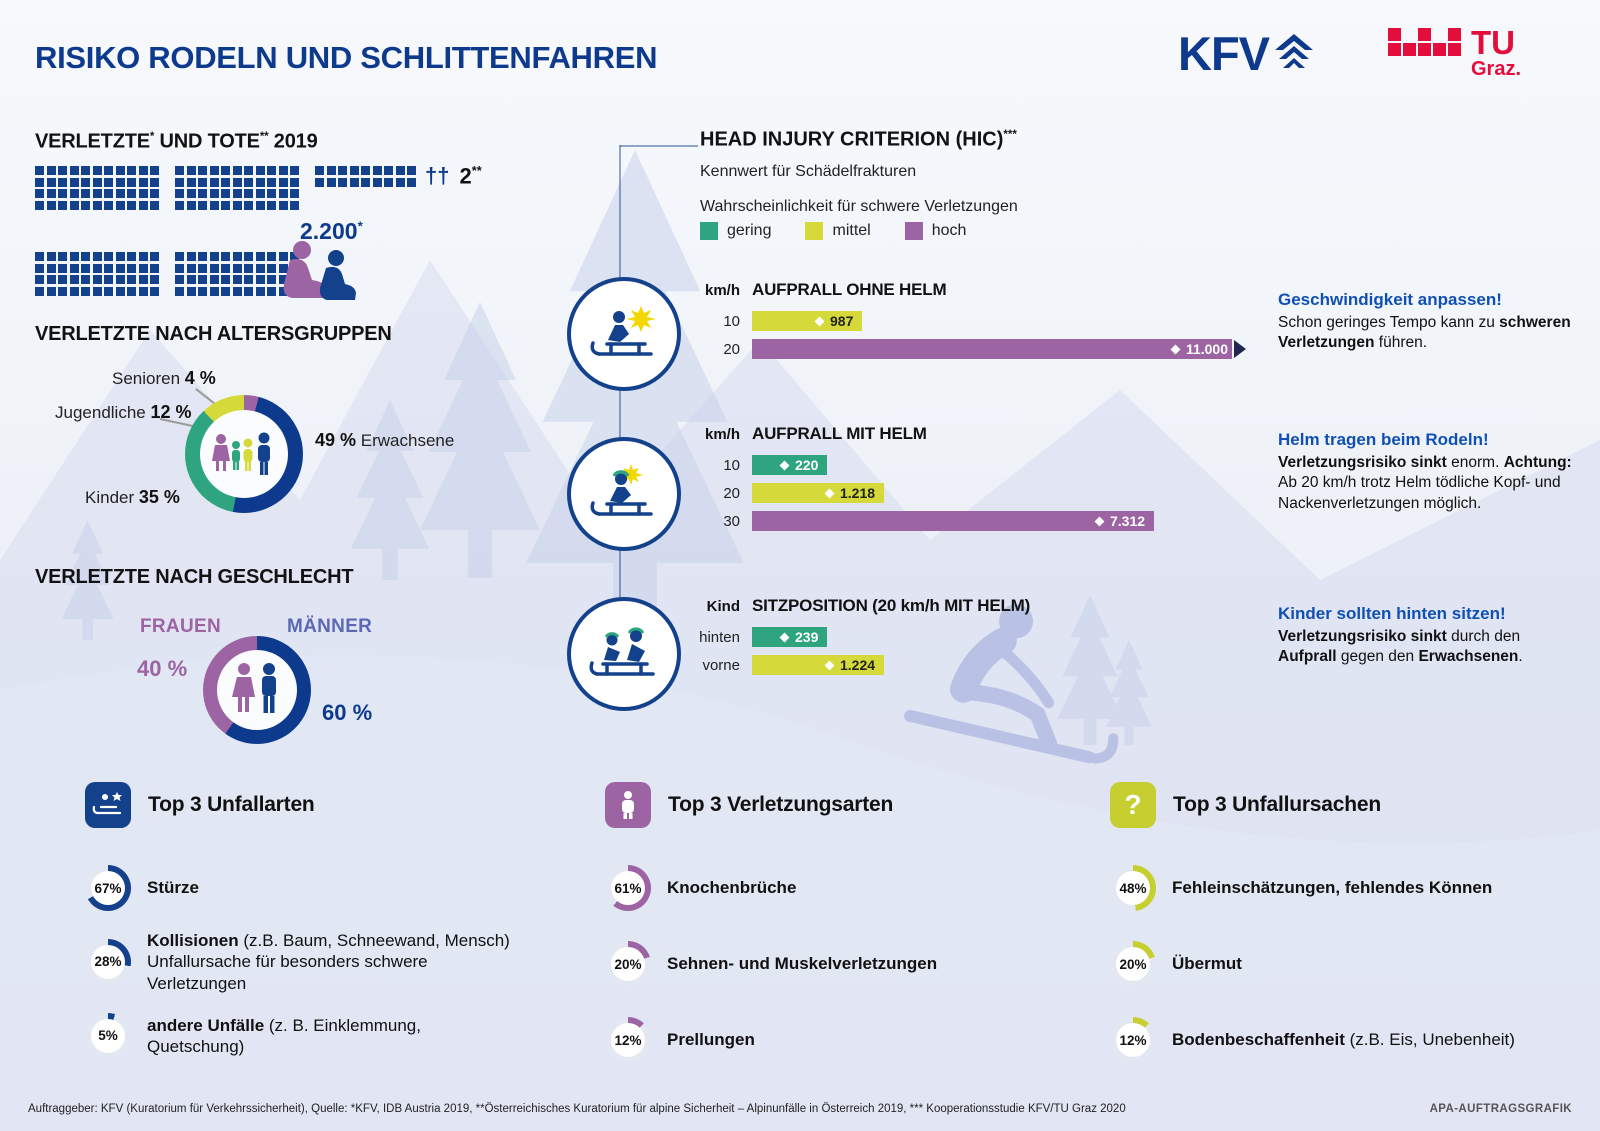 This screenshot has height=1131, width=1600. I want to click on age-label-kinder: Kinder 35 %, so click(132, 497).